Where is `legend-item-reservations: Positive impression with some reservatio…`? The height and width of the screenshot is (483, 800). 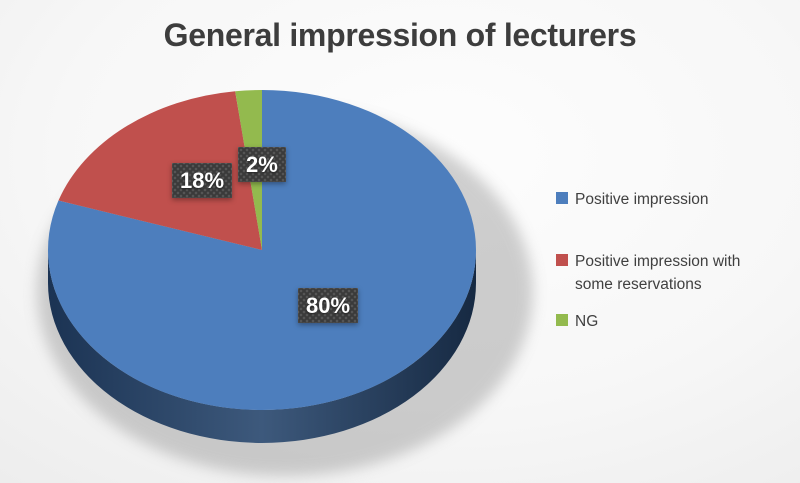
legend-item-reservations: Positive impression with some reservatio… is located at coordinates (658, 273).